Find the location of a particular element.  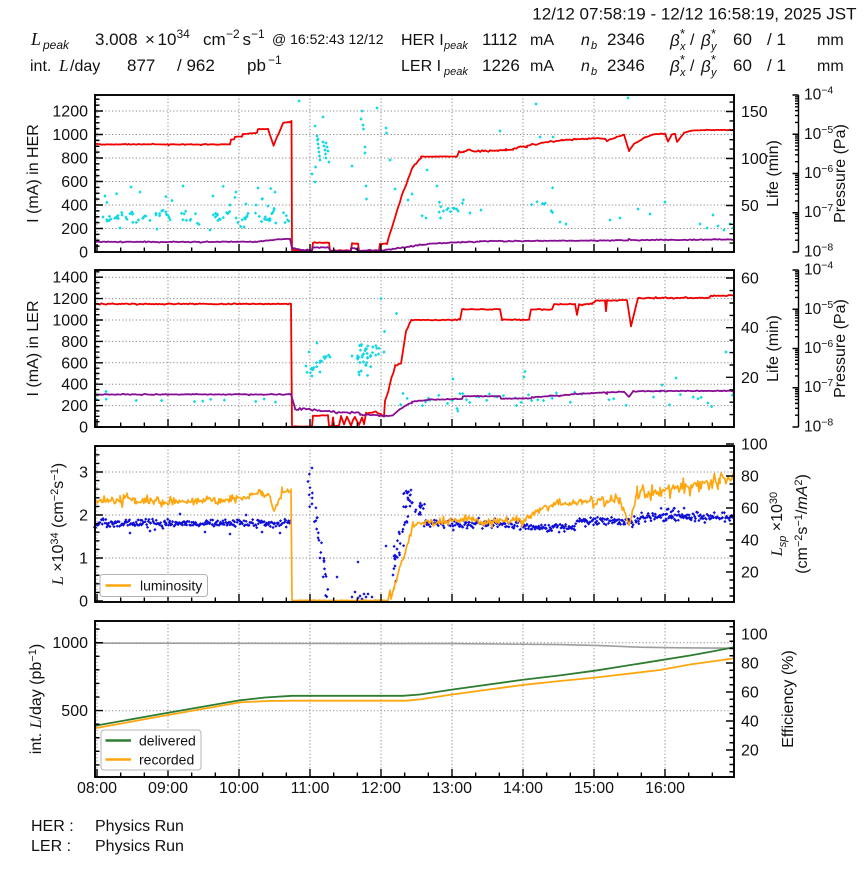

svg-text: LER I is located at coordinates (421, 66).